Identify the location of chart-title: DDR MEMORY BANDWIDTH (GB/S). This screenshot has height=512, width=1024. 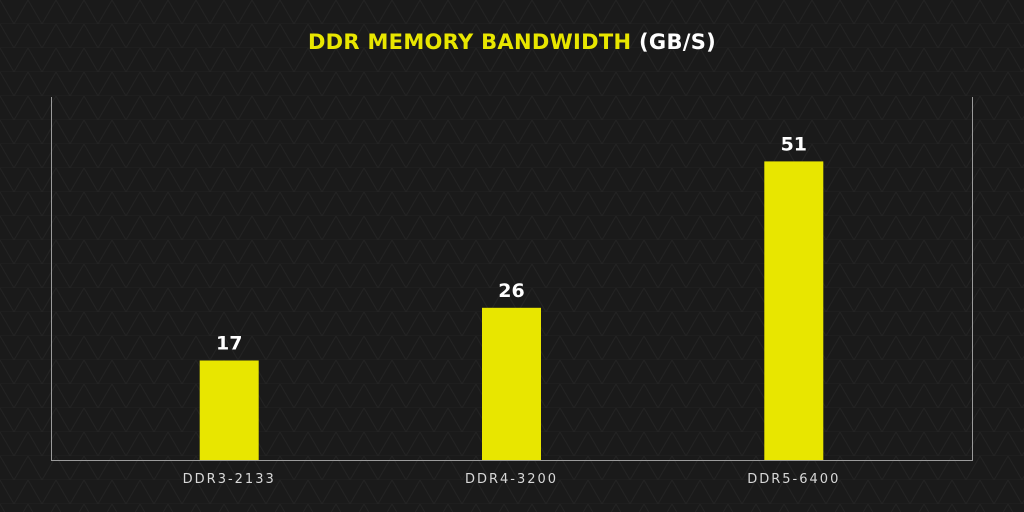
(512, 42).